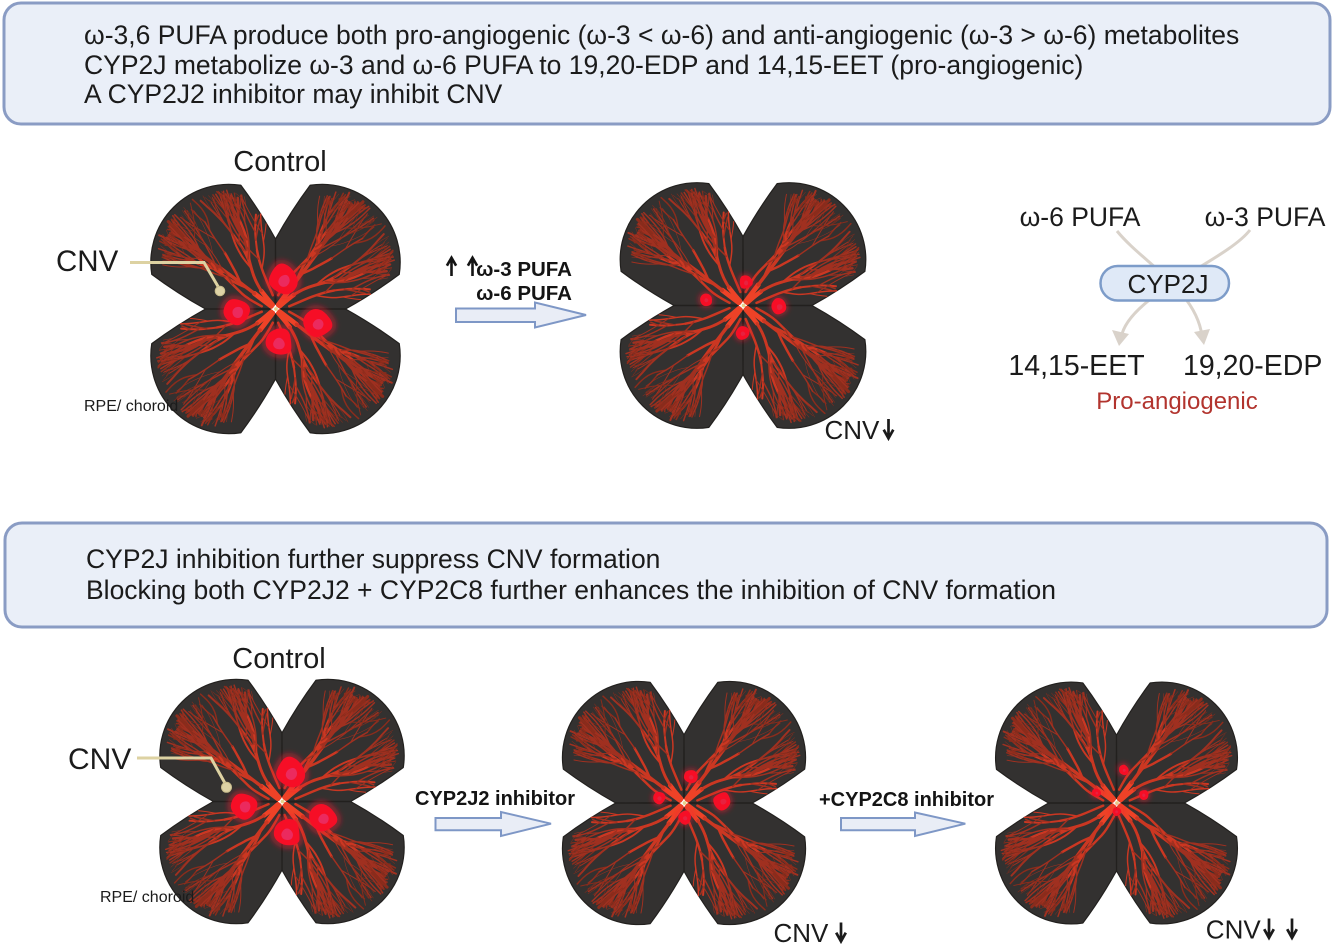  Describe the element at coordinates (1176, 401) in the screenshot. I see `svg-text: Pro-angiogenic` at that location.